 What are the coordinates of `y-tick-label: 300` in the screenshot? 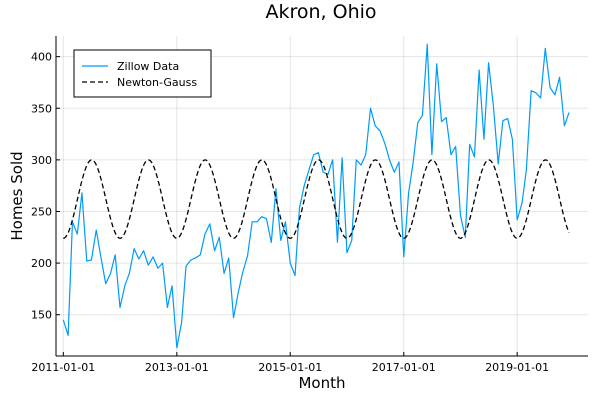 It's located at (41, 160).